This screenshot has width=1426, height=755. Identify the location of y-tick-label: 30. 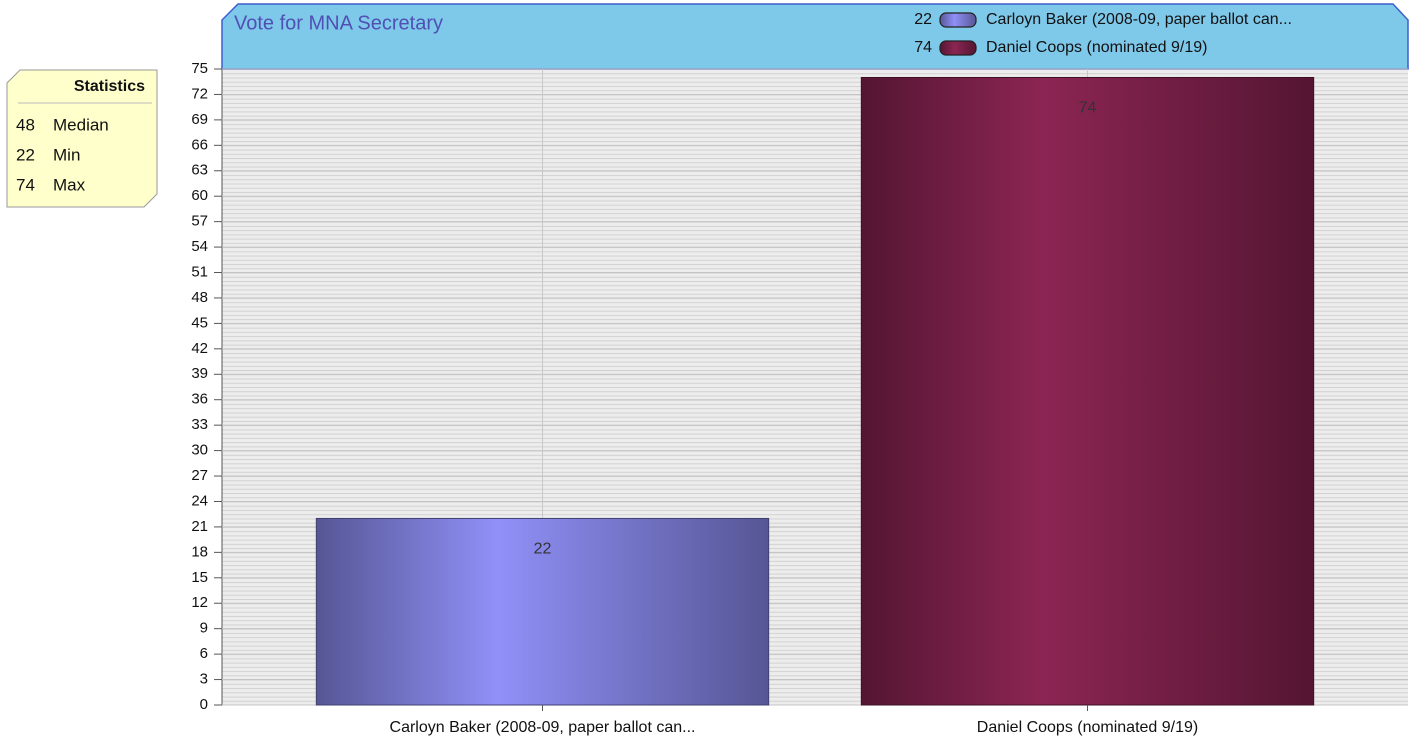
(199, 450).